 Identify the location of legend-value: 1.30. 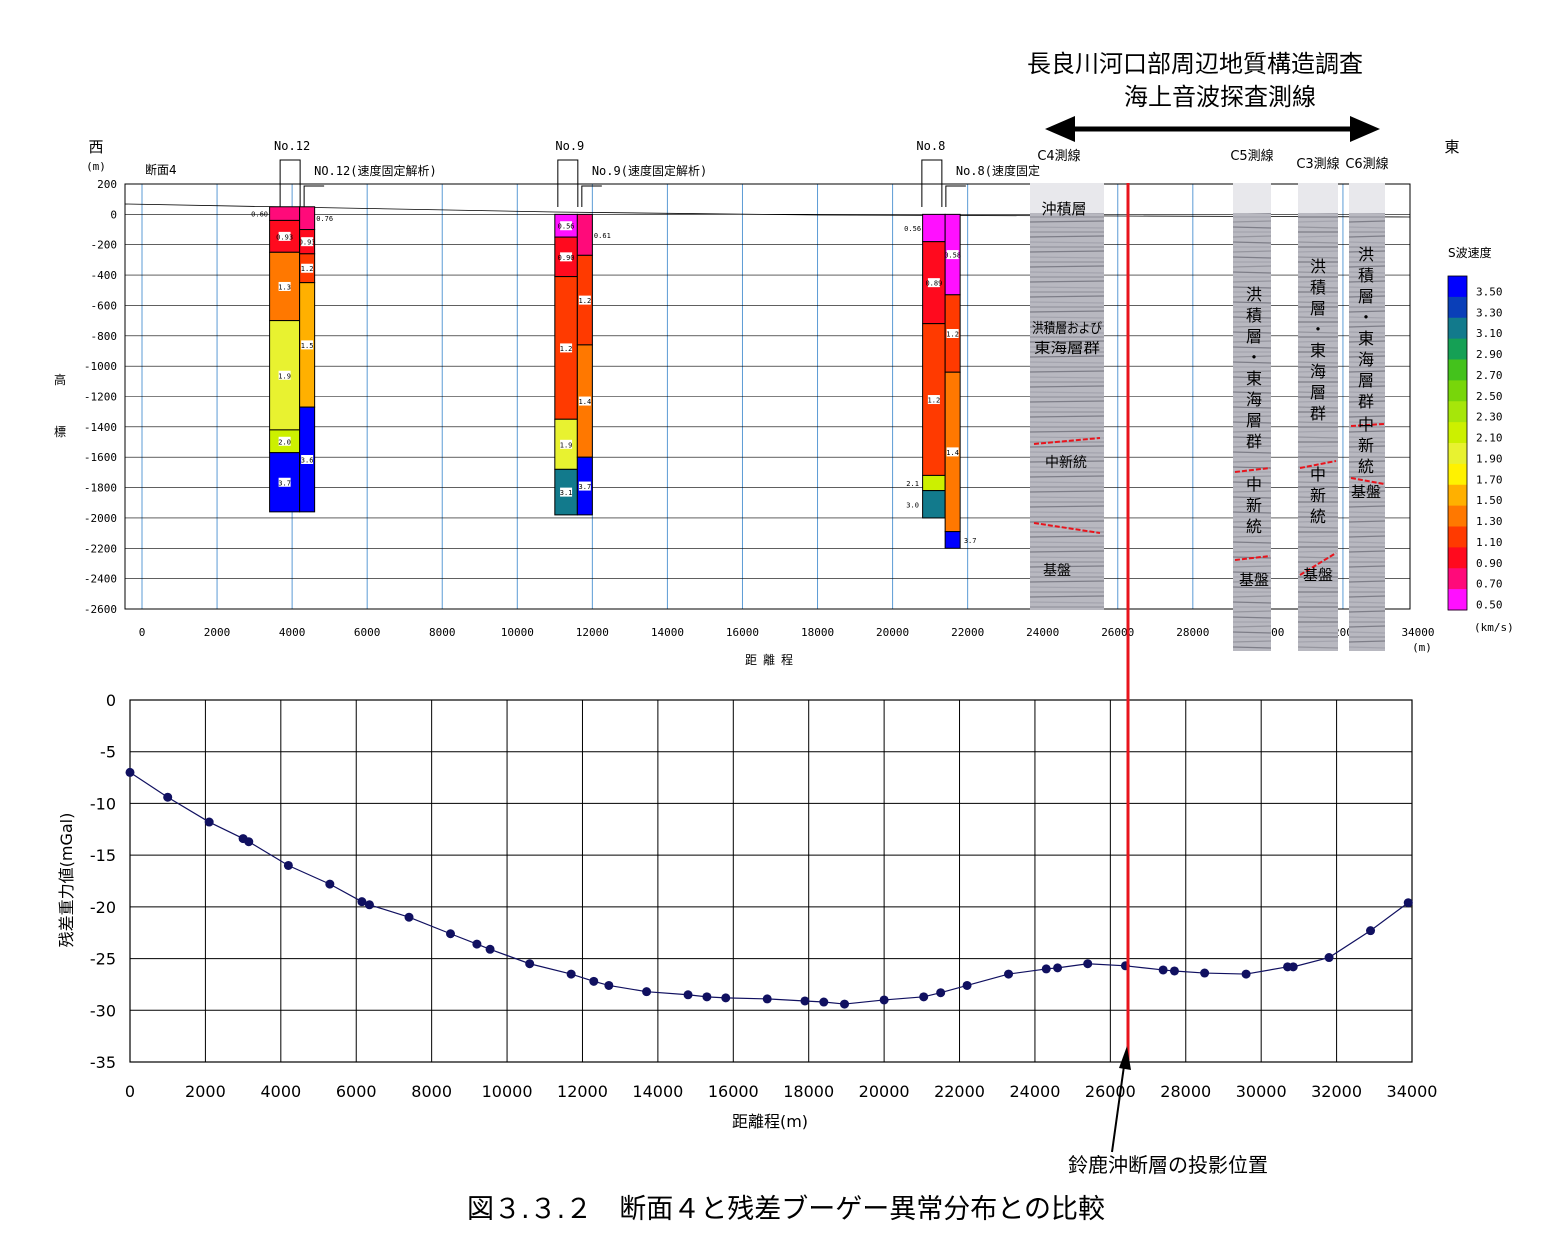
(1489, 521).